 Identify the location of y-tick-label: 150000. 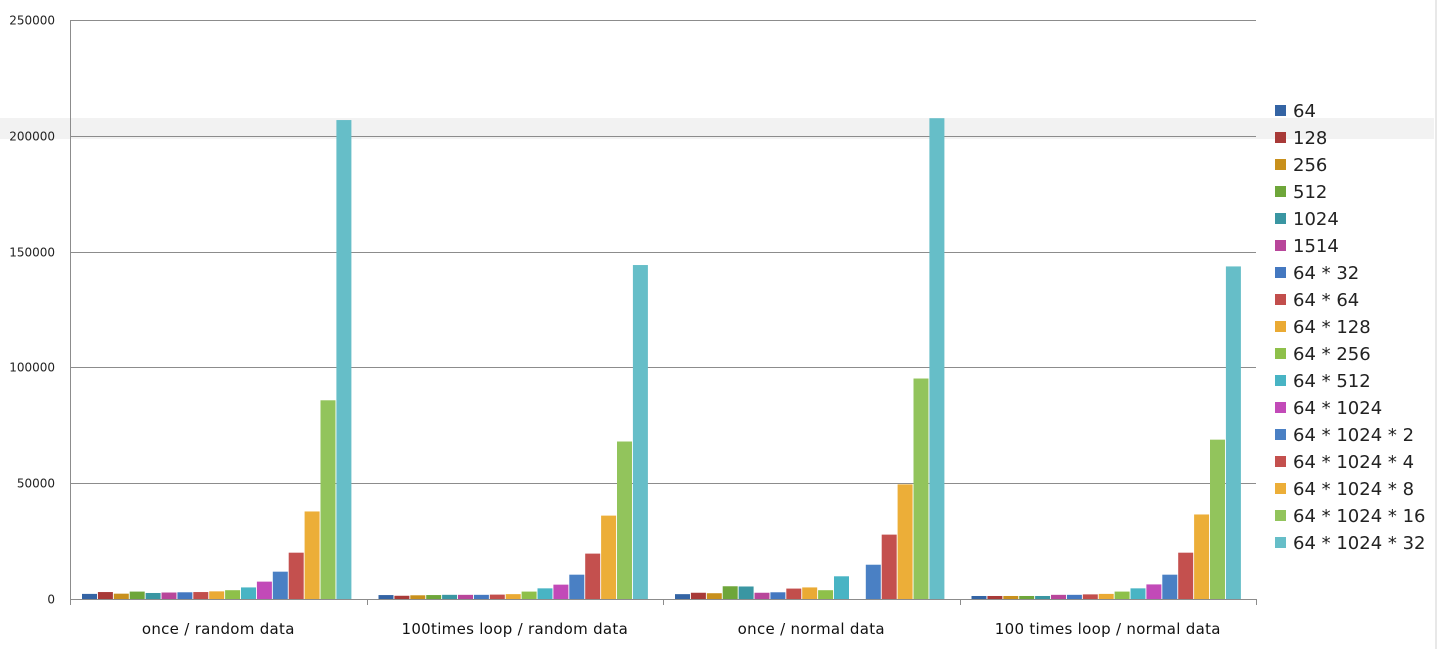
(32, 253).